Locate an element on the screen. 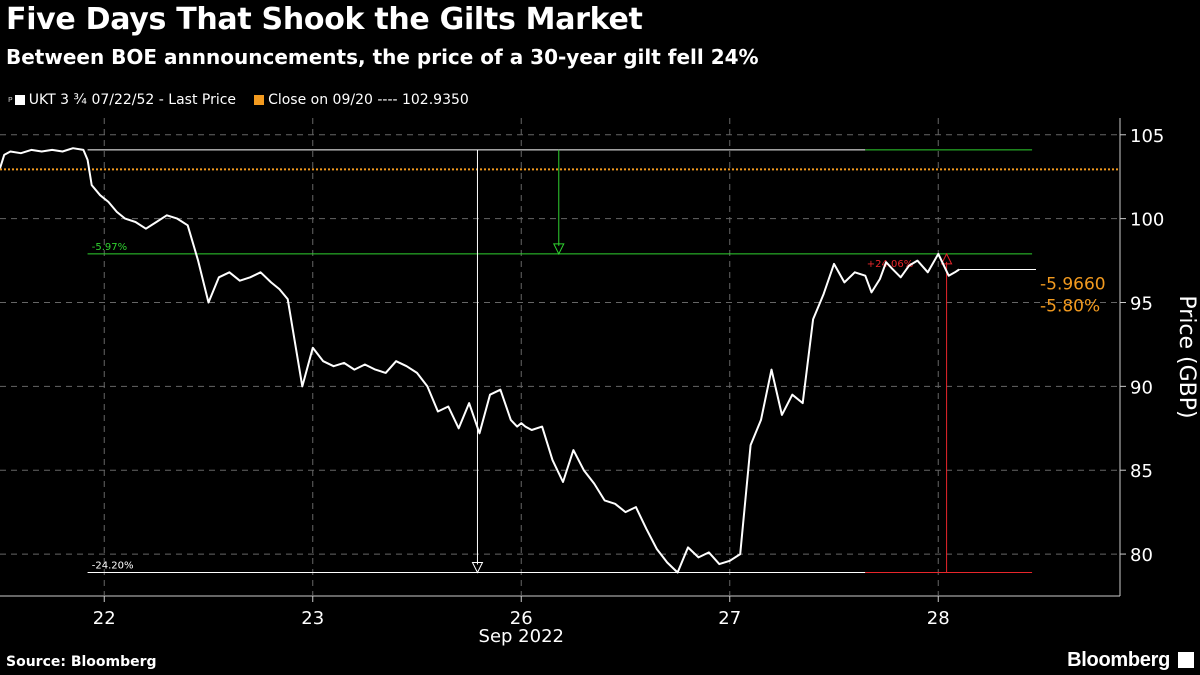  x-tick-label: 27 is located at coordinates (729, 618).